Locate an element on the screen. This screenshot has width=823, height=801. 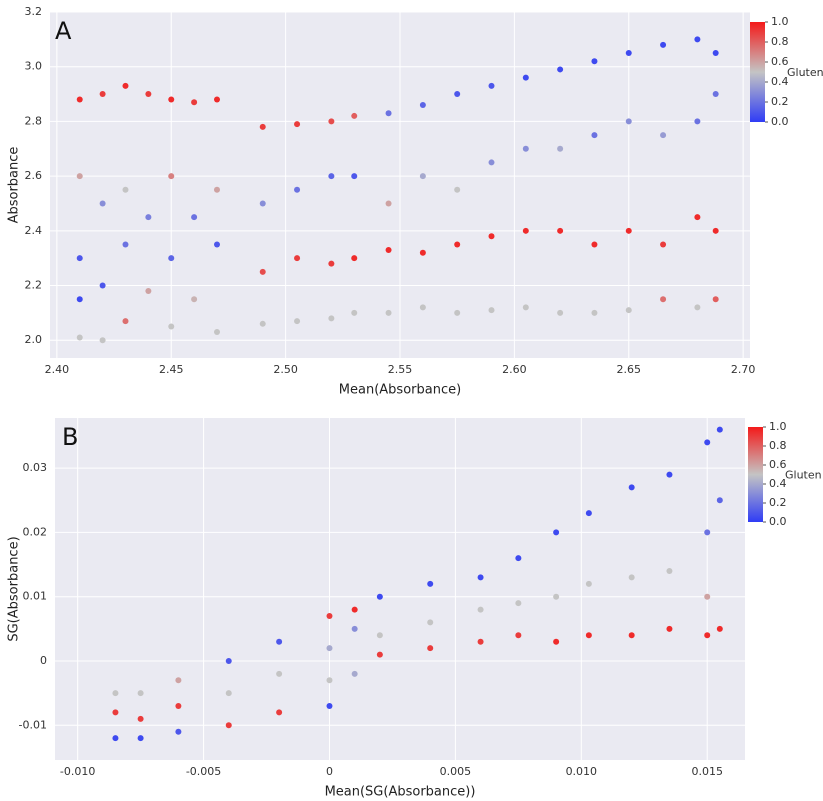
y-tick-label: 3.0 is located at coordinates (34, 66).